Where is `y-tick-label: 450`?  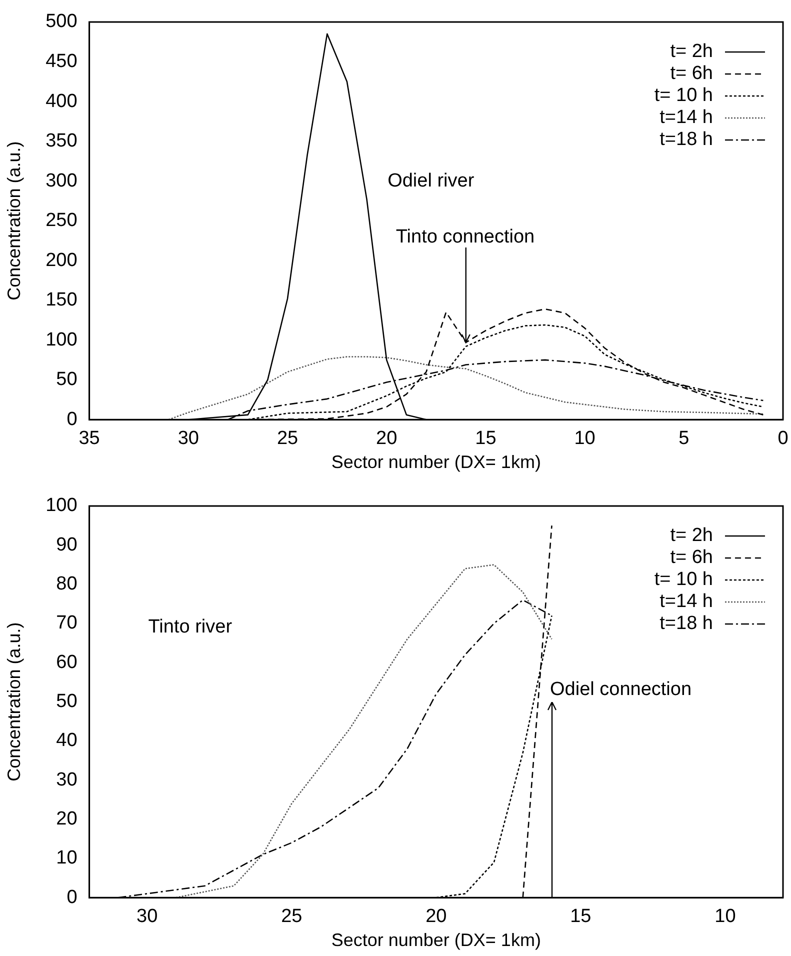
y-tick-label: 450 is located at coordinates (62, 61).